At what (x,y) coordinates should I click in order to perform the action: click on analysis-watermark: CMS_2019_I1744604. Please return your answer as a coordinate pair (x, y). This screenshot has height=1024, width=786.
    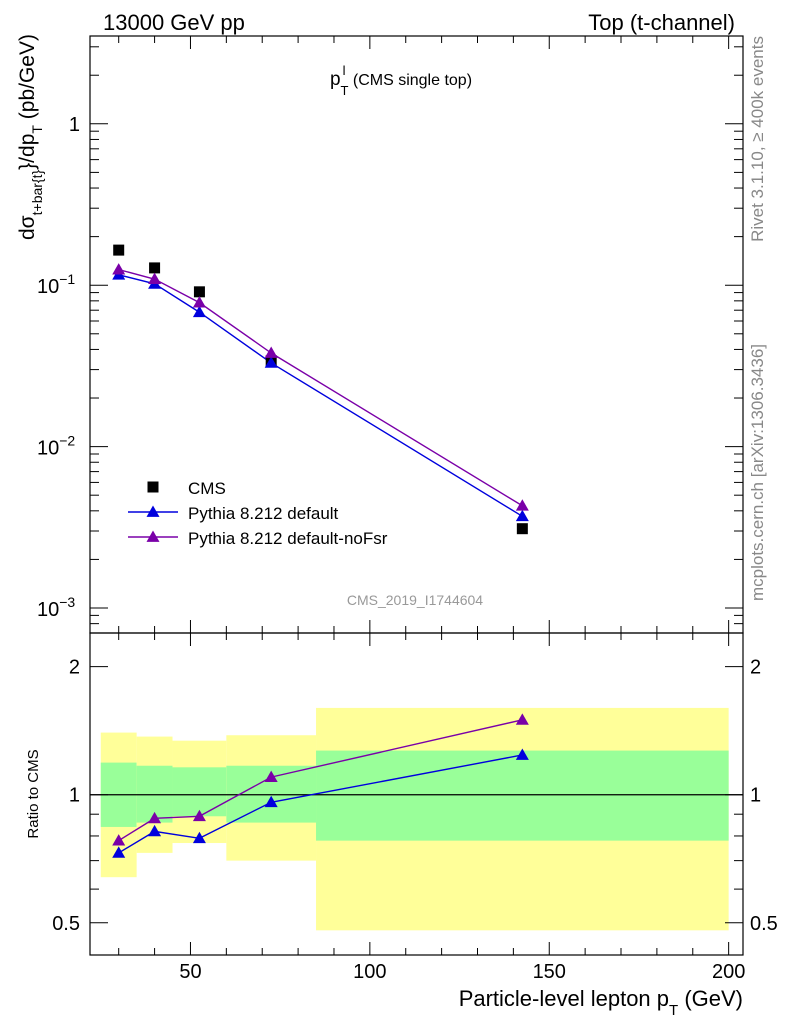
    Looking at the image, I should click on (415, 600).